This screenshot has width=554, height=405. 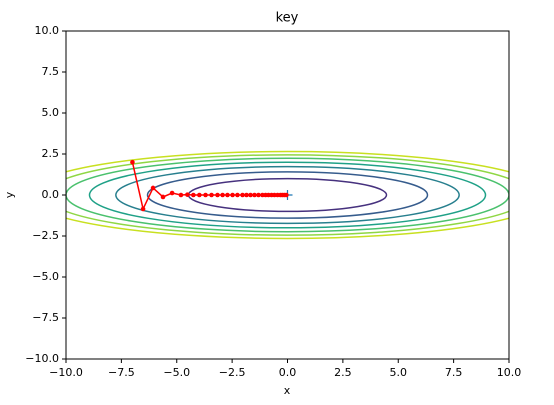 What do you see at coordinates (45, 317) in the screenshot?
I see `y-tick-label: −7.5` at bounding box center [45, 317].